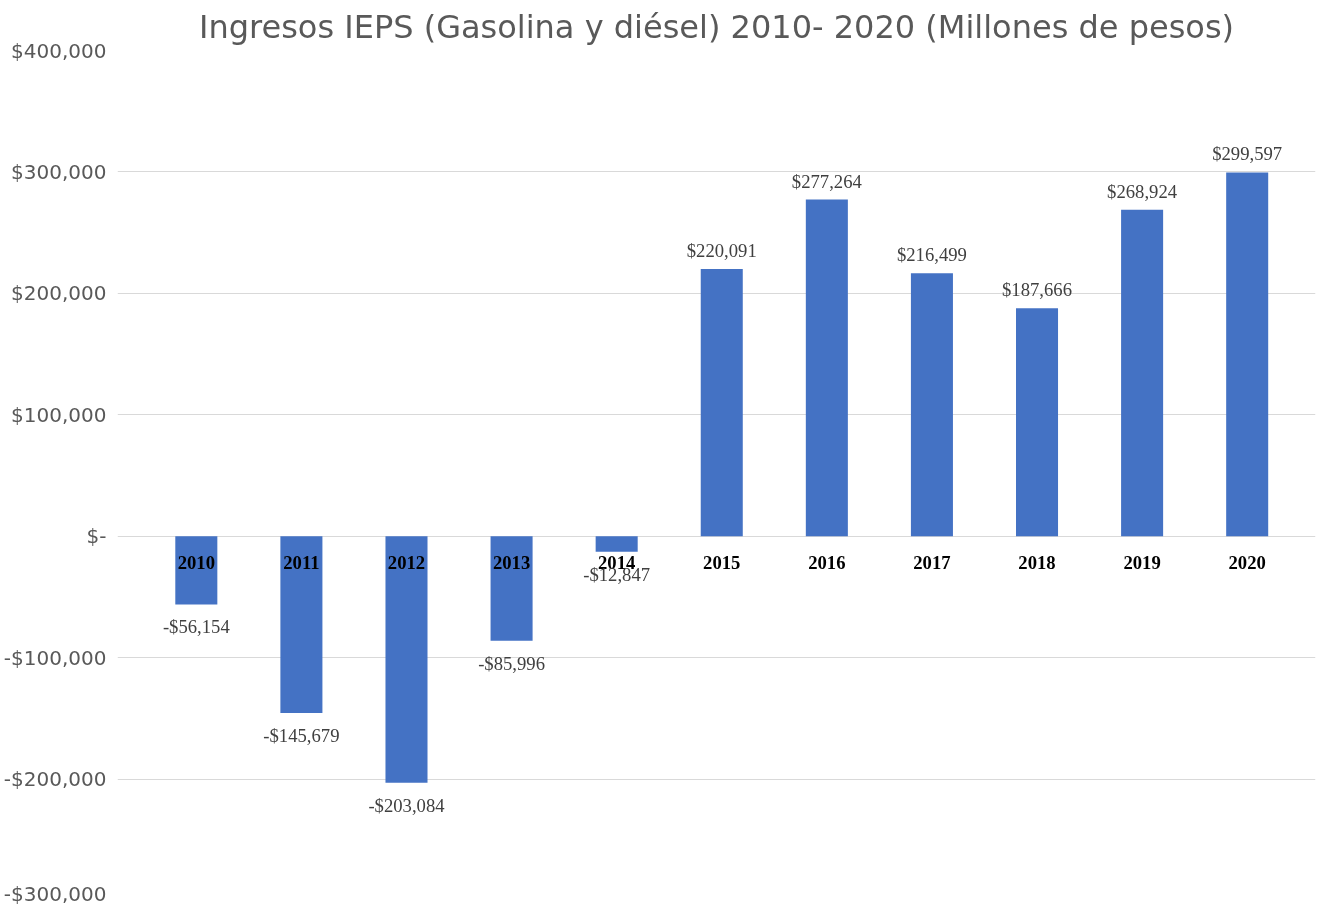 Image resolution: width=1343 pixels, height=915 pixels. Describe the element at coordinates (55, 779) in the screenshot. I see `y-tick-label: -$200,000` at that location.